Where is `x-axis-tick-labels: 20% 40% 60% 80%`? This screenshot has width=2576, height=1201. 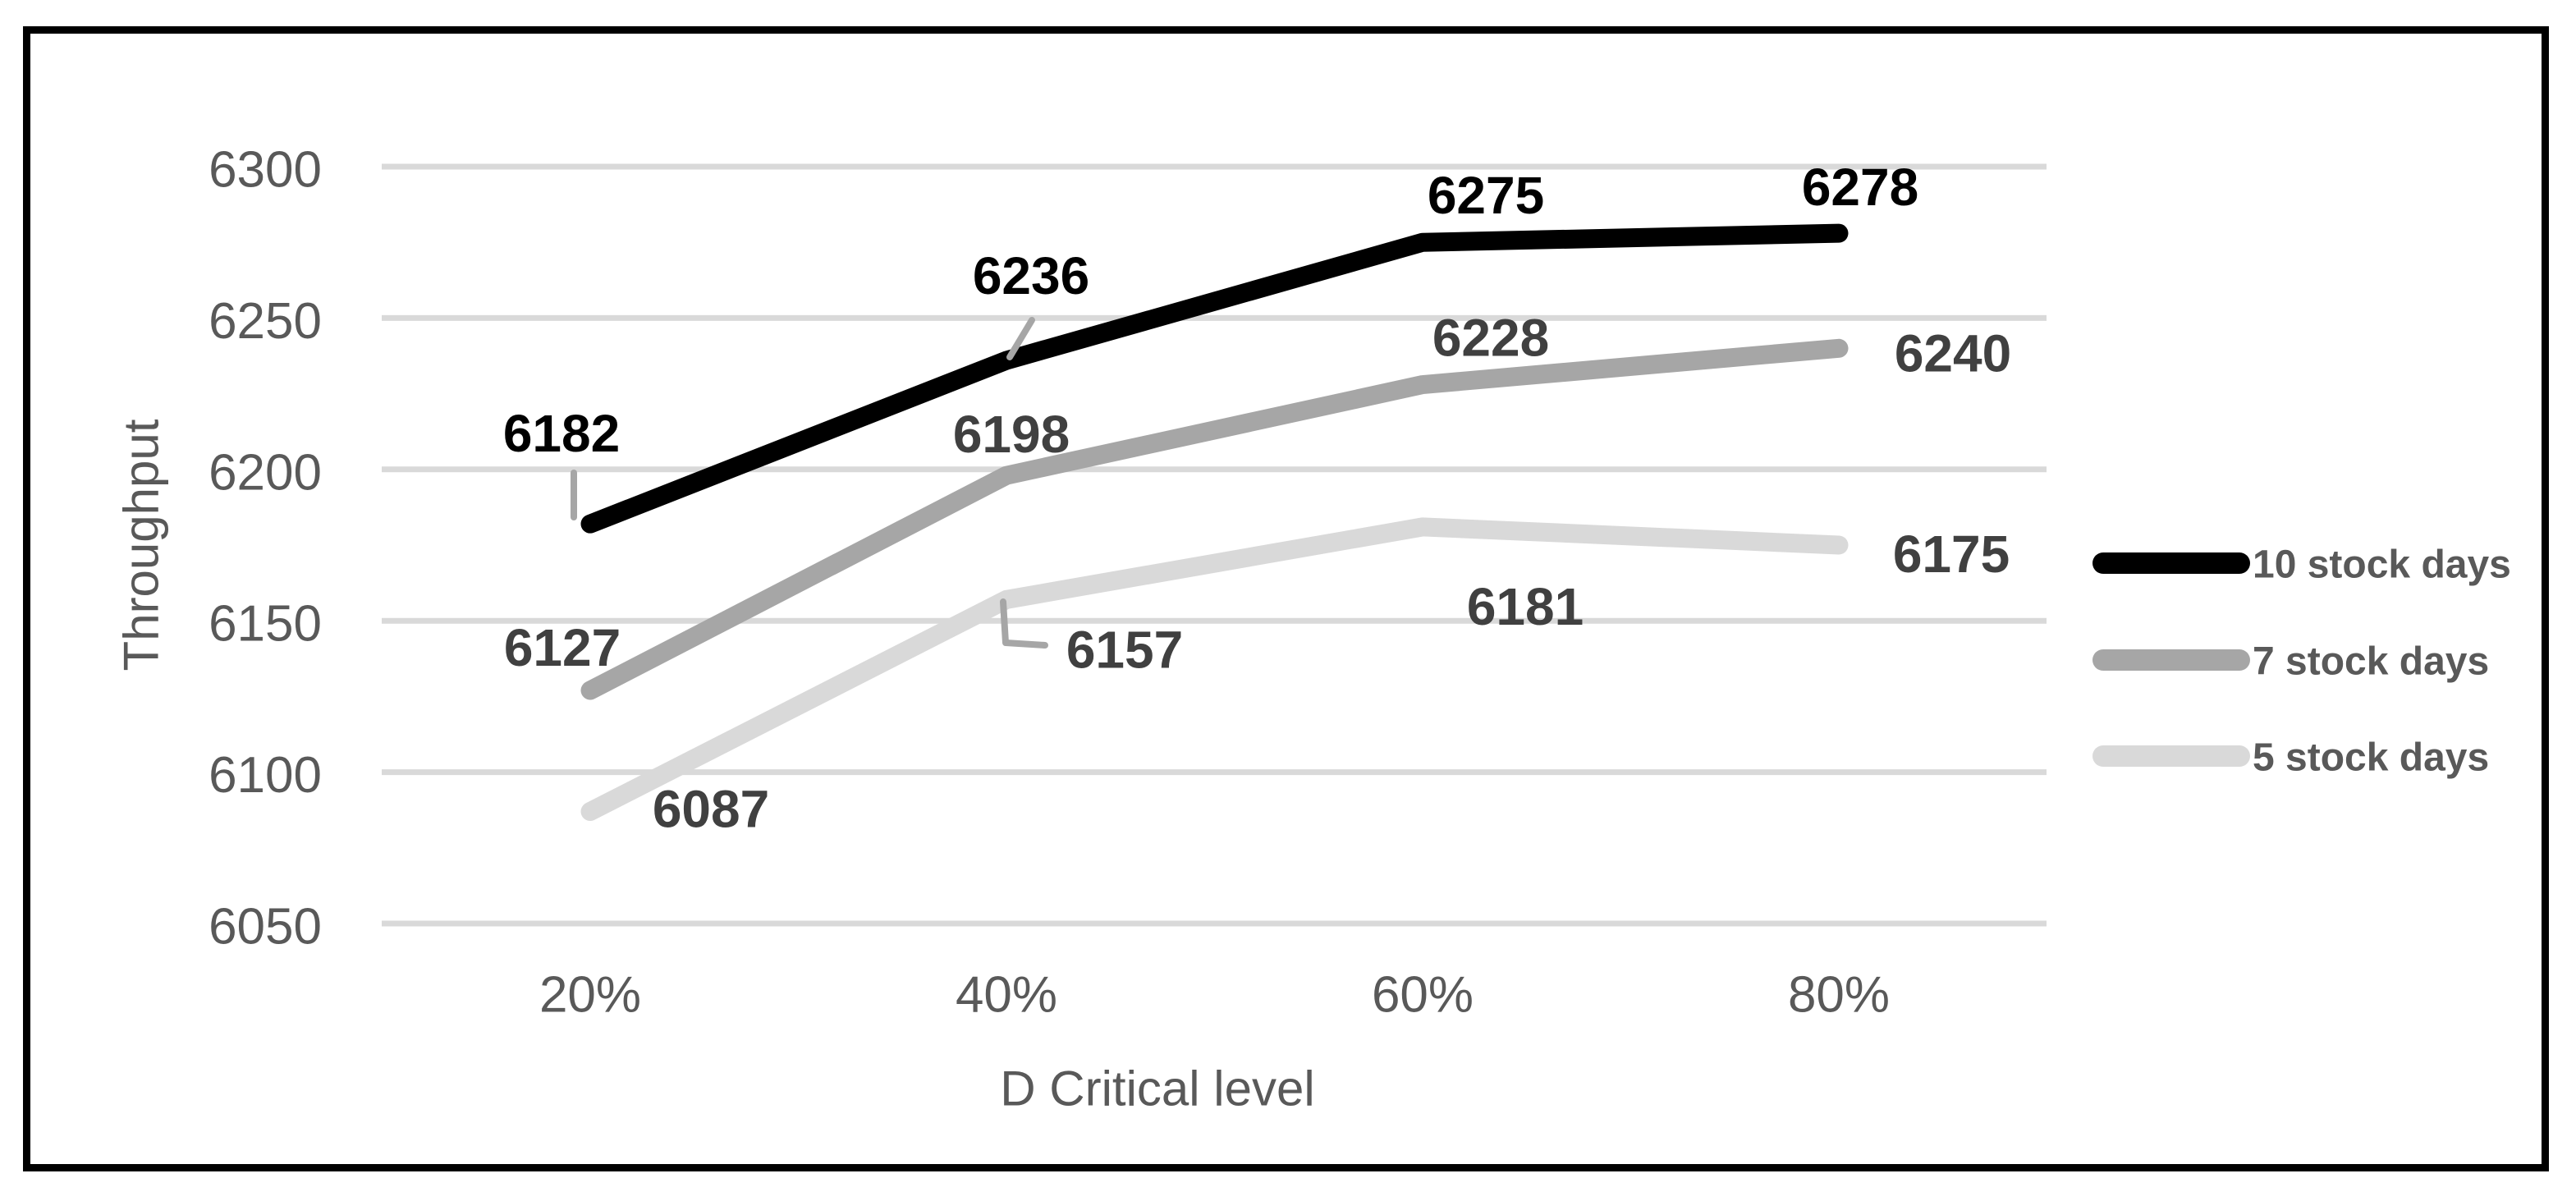
x-axis-tick-labels: 20% 40% 60% 80% is located at coordinates (1214, 995).